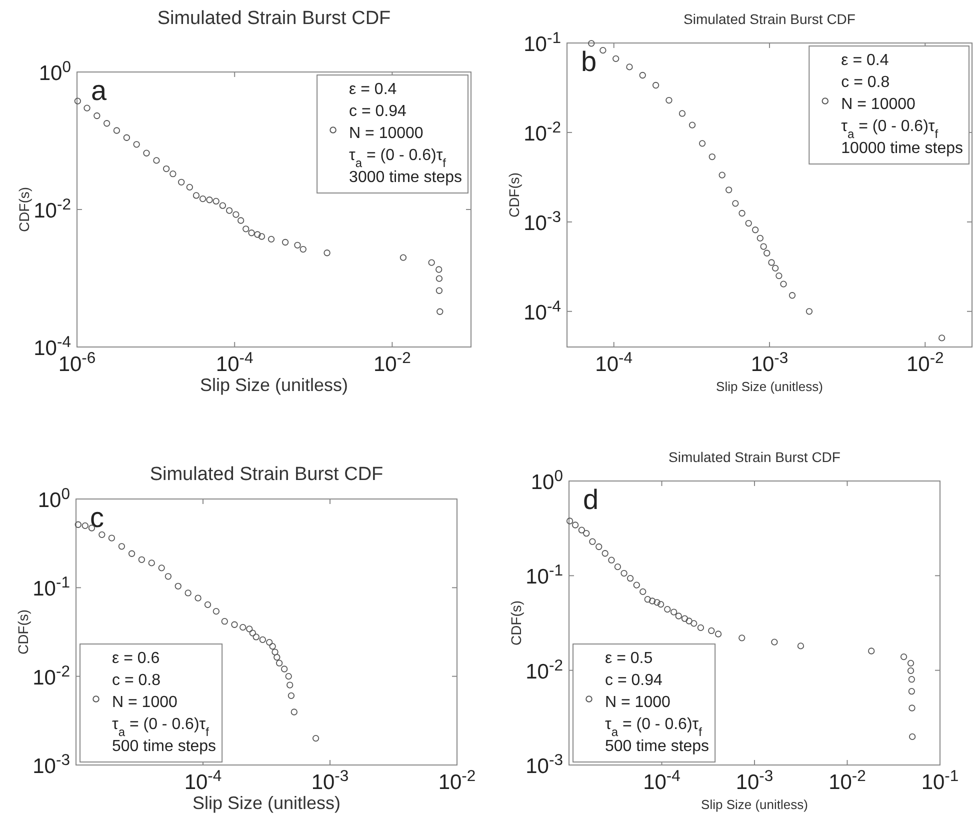 This screenshot has width=973, height=825. Describe the element at coordinates (940, 781) in the screenshot. I see `x-tick-label: 10$^{-1}$` at that location.